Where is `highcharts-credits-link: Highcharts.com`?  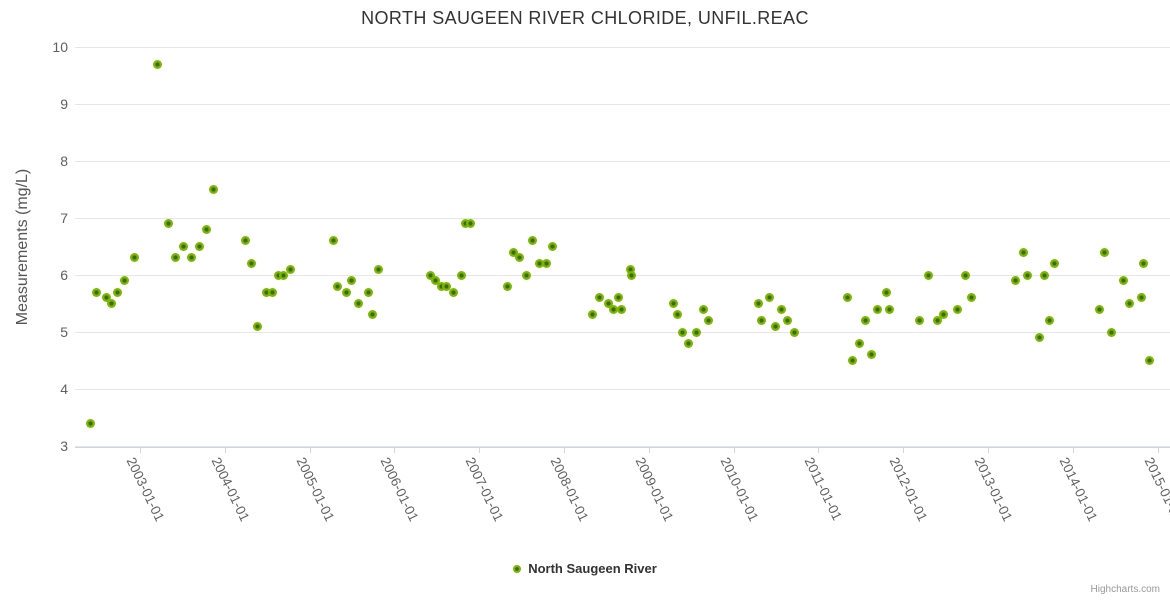 highcharts-credits-link: Highcharts.com is located at coordinates (1125, 589).